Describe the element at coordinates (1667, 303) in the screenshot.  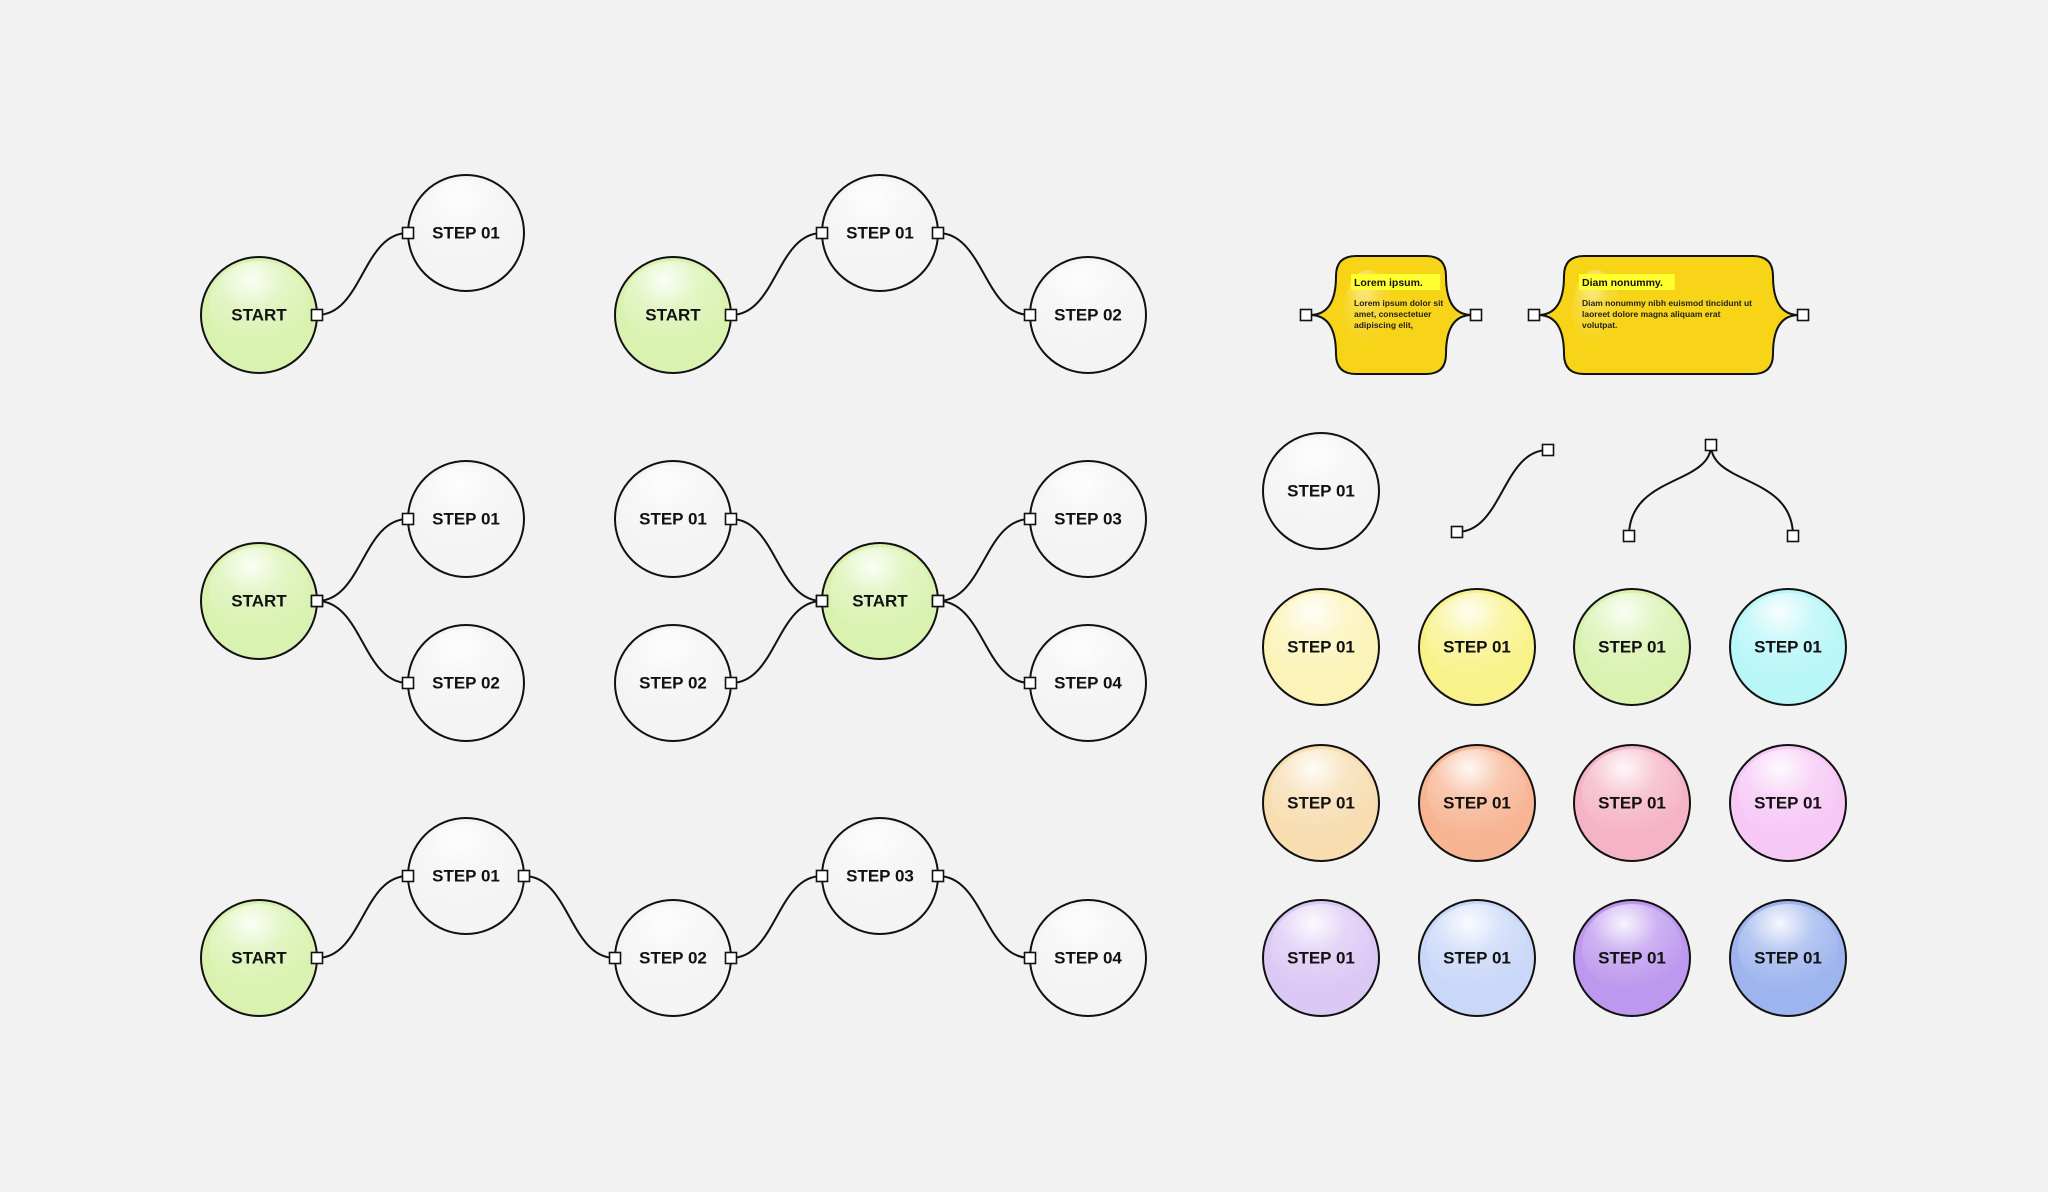
I see `callout-body-line: Diam nonummy nibh euismod tincidunt ut` at that location.